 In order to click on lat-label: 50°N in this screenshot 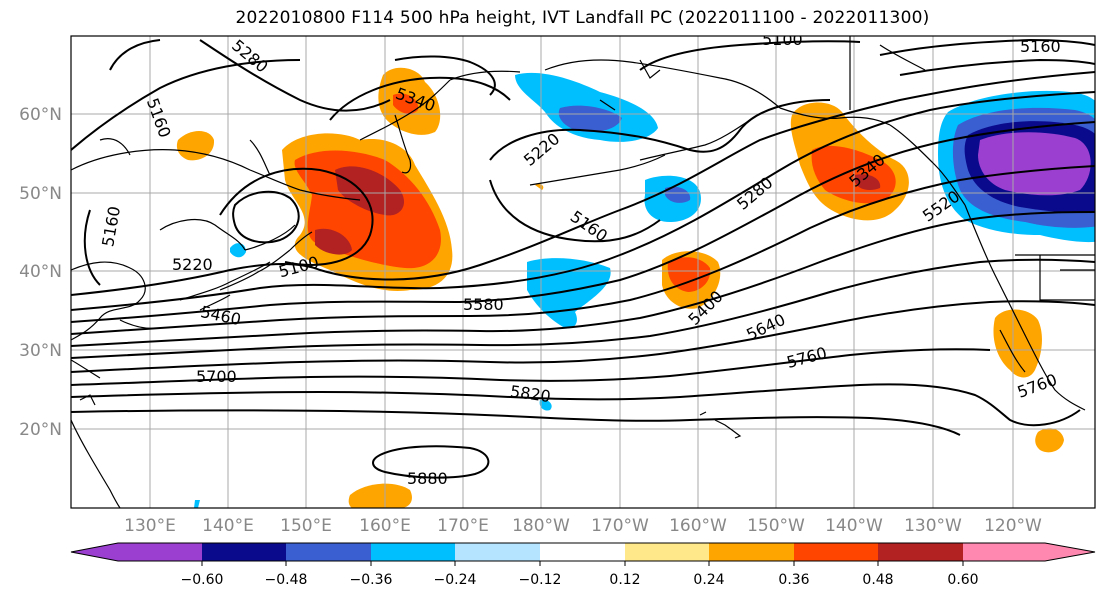, I will do `click(40, 194)`.